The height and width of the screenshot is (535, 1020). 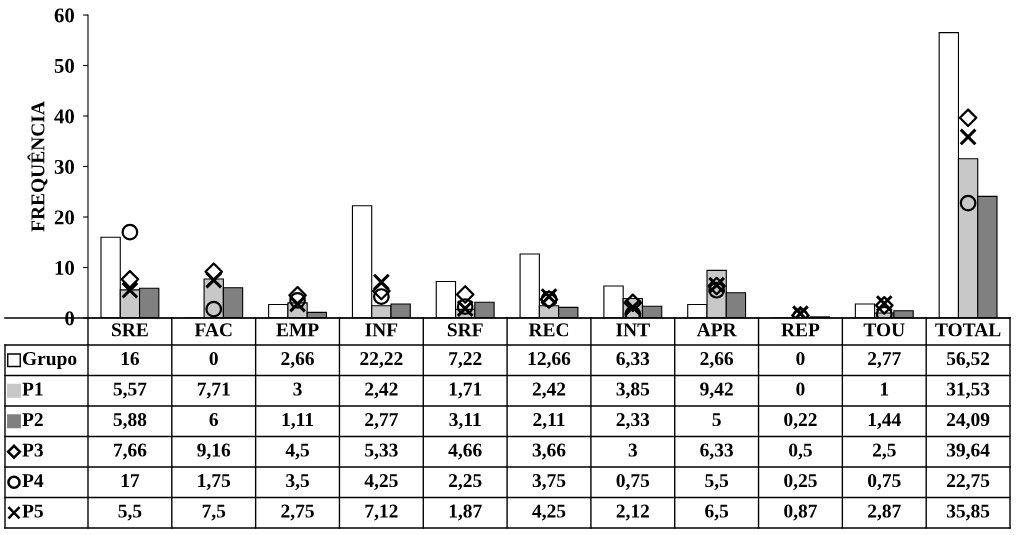 What do you see at coordinates (214, 420) in the screenshot?
I see `data-label: 6` at bounding box center [214, 420].